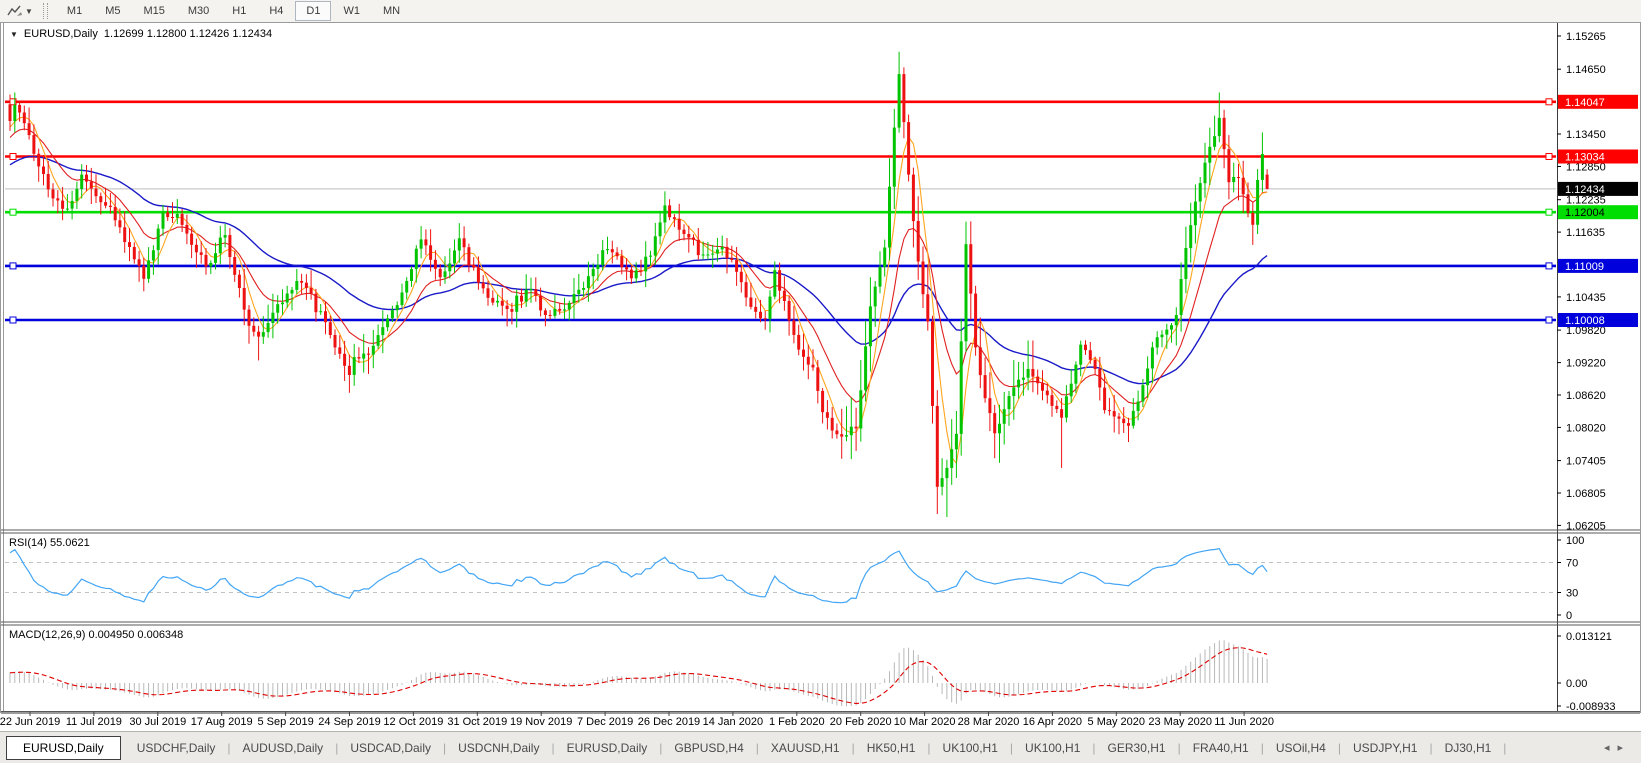 The width and height of the screenshot is (1641, 763). Describe the element at coordinates (1136, 747) in the screenshot. I see `chart-tab-ger30-h1: GER30,H1` at that location.